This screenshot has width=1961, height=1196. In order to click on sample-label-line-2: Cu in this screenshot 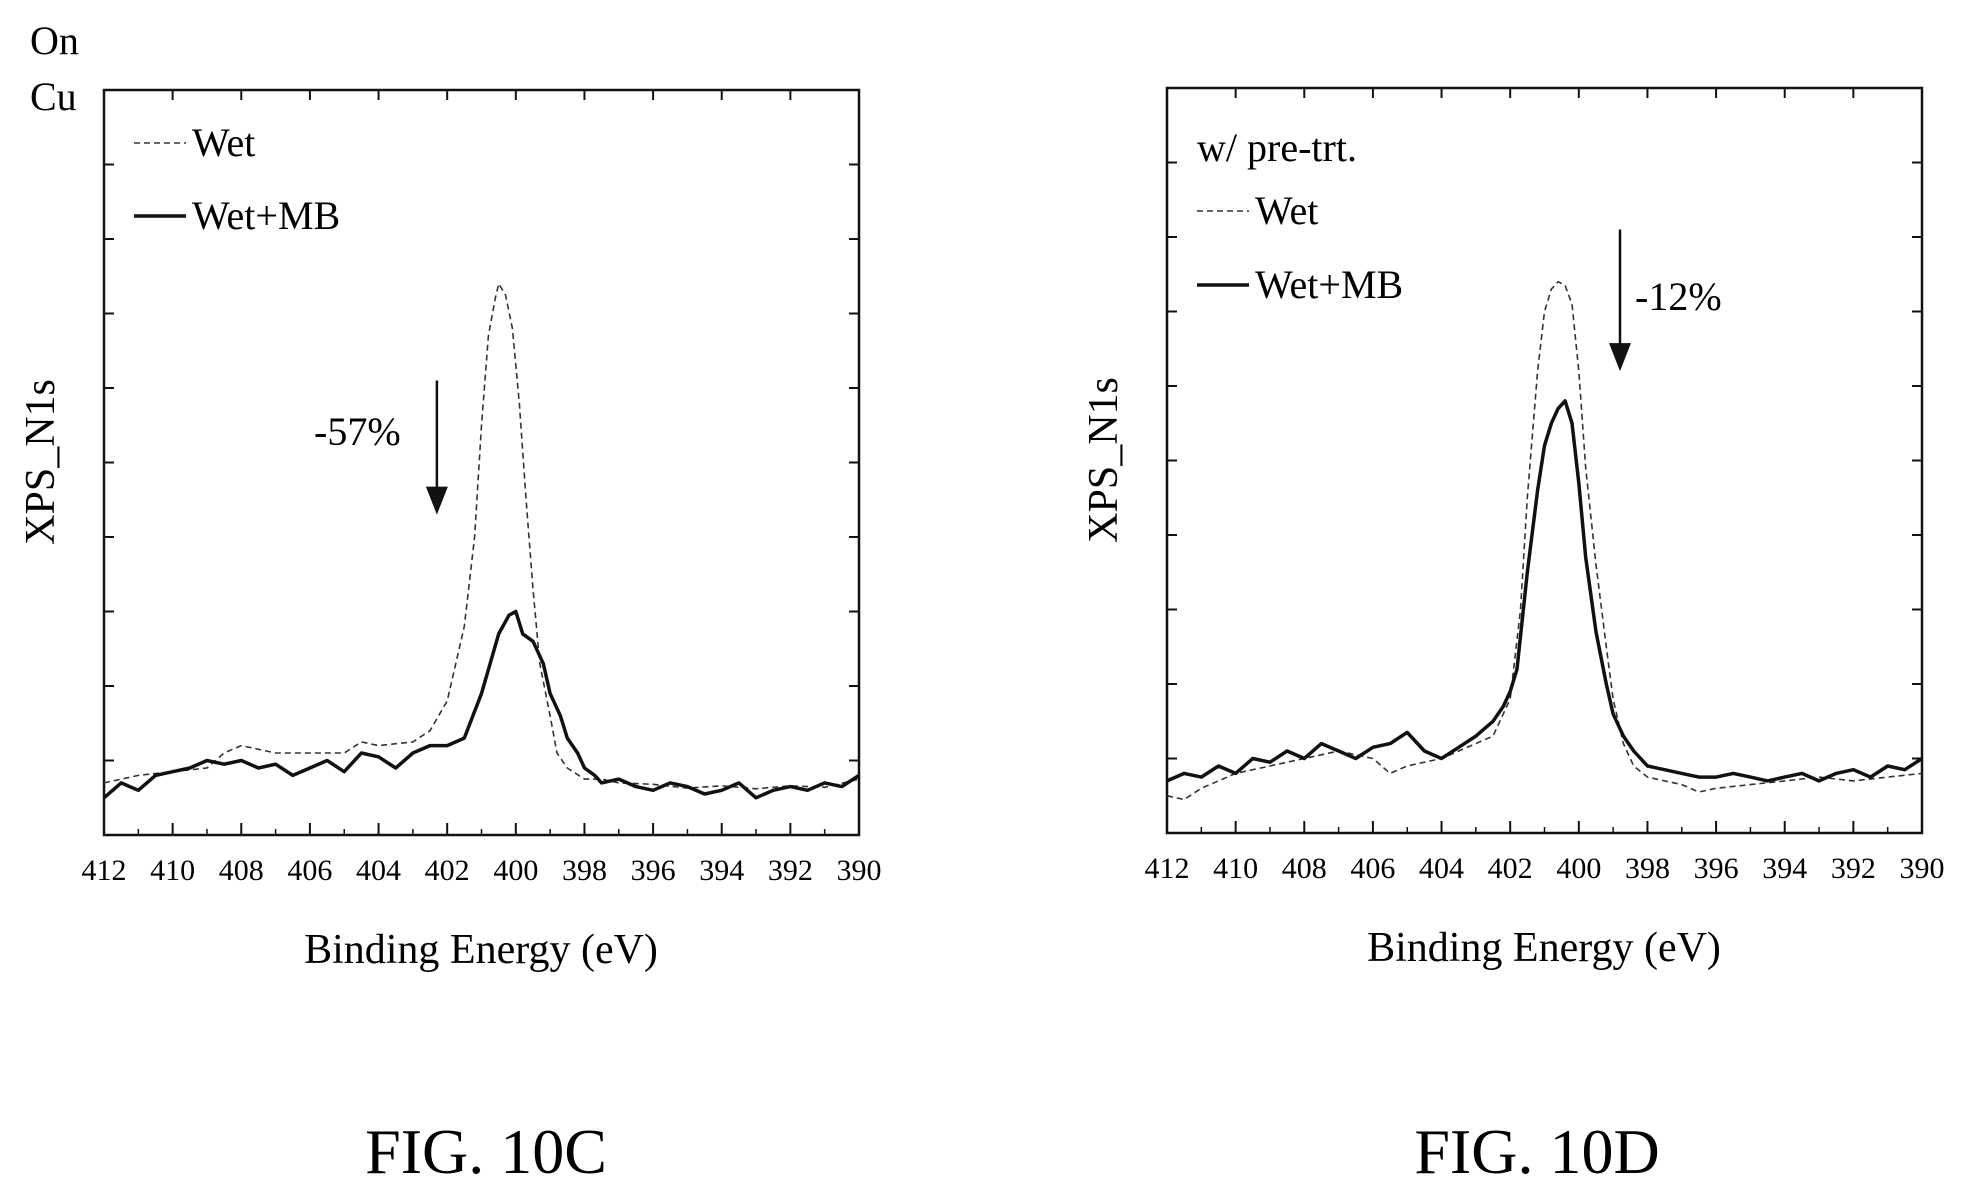, I will do `click(53, 96)`.